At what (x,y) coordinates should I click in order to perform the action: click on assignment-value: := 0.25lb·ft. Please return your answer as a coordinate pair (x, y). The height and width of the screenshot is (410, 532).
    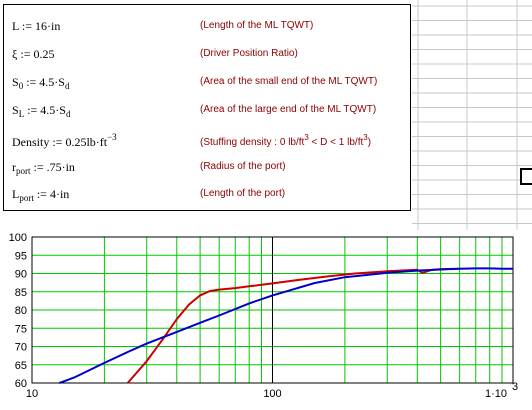
    Looking at the image, I should click on (78, 142).